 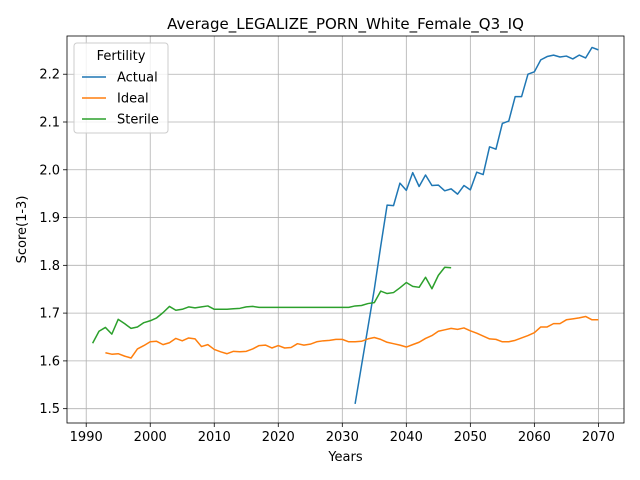 I want to click on y-axis-label: Score(1-3), so click(x=22, y=230).